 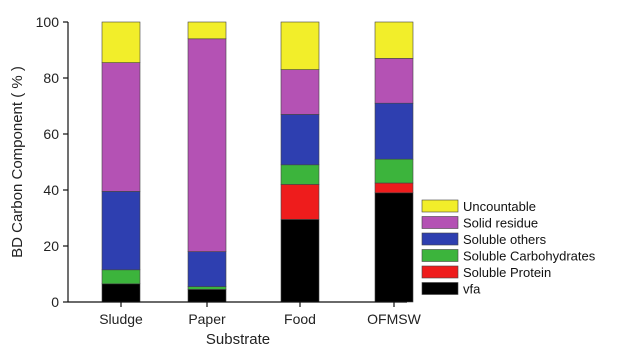 I want to click on y-ticks: 0 20 40 60 80 100, so click(x=52, y=162).